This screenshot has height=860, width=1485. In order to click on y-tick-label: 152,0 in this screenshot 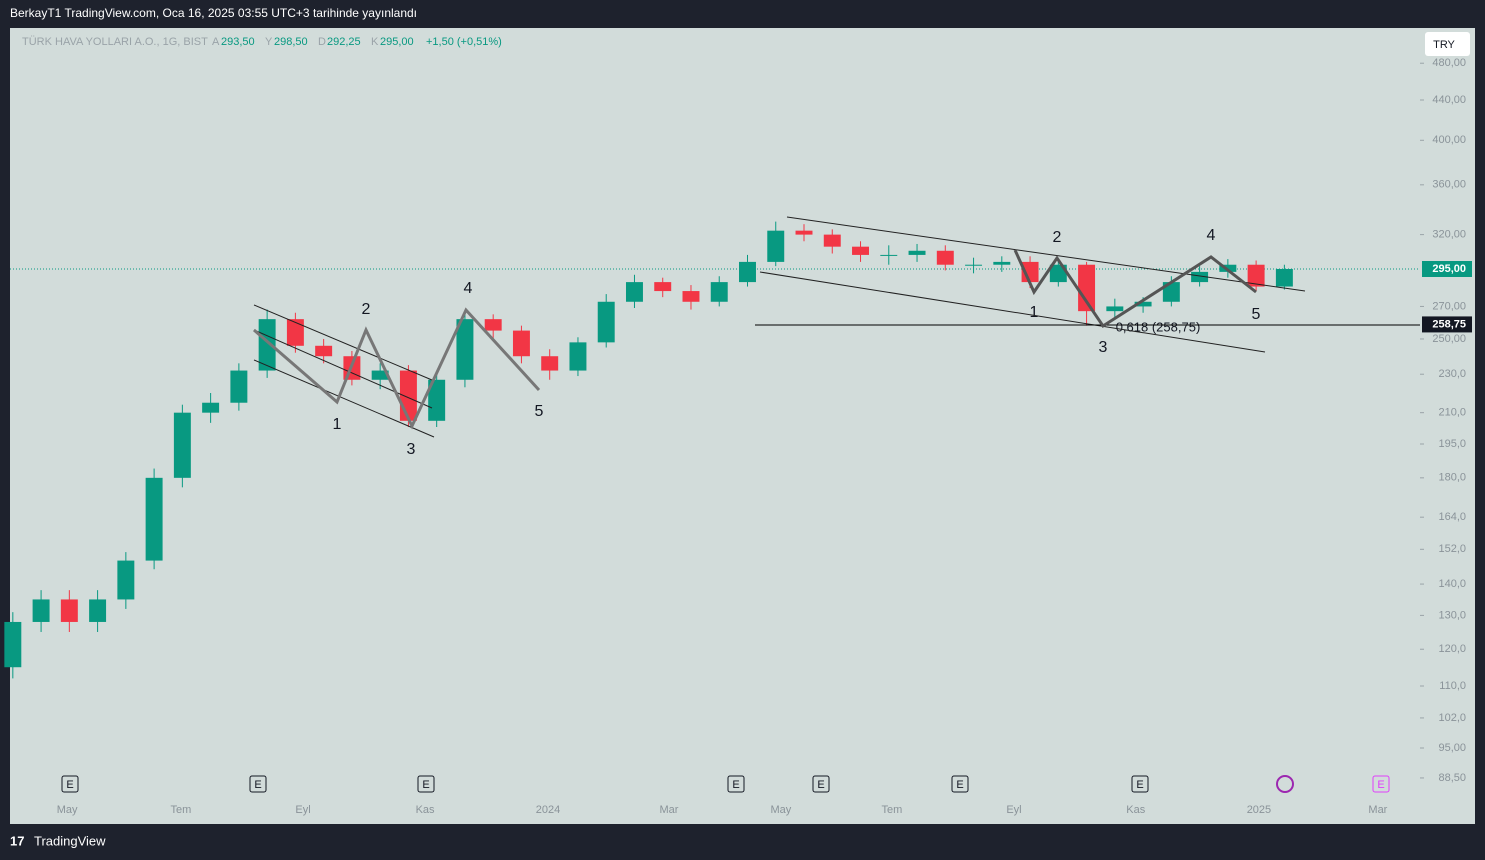, I will do `click(1452, 549)`.